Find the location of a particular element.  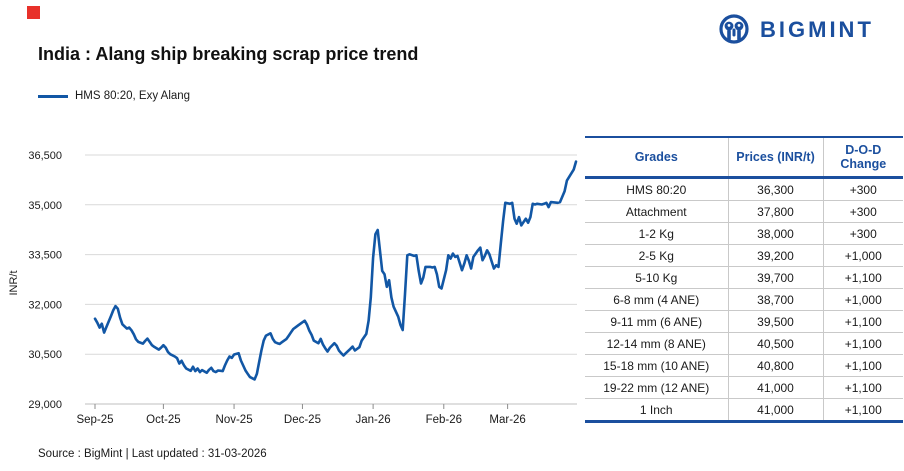

grade-cell: 1-2 Kg is located at coordinates (656, 233).